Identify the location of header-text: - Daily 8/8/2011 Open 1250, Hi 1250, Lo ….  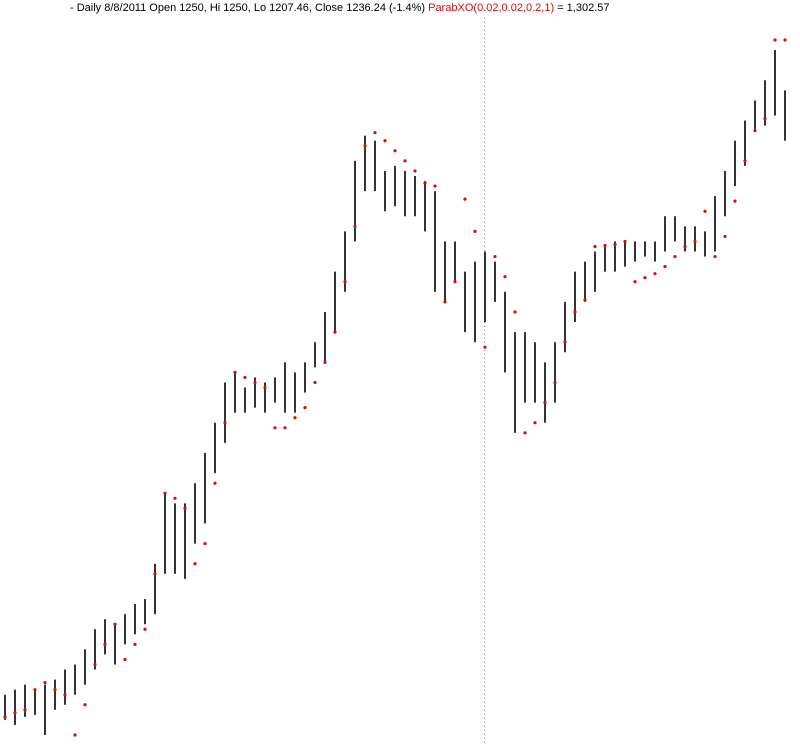
(247, 8).